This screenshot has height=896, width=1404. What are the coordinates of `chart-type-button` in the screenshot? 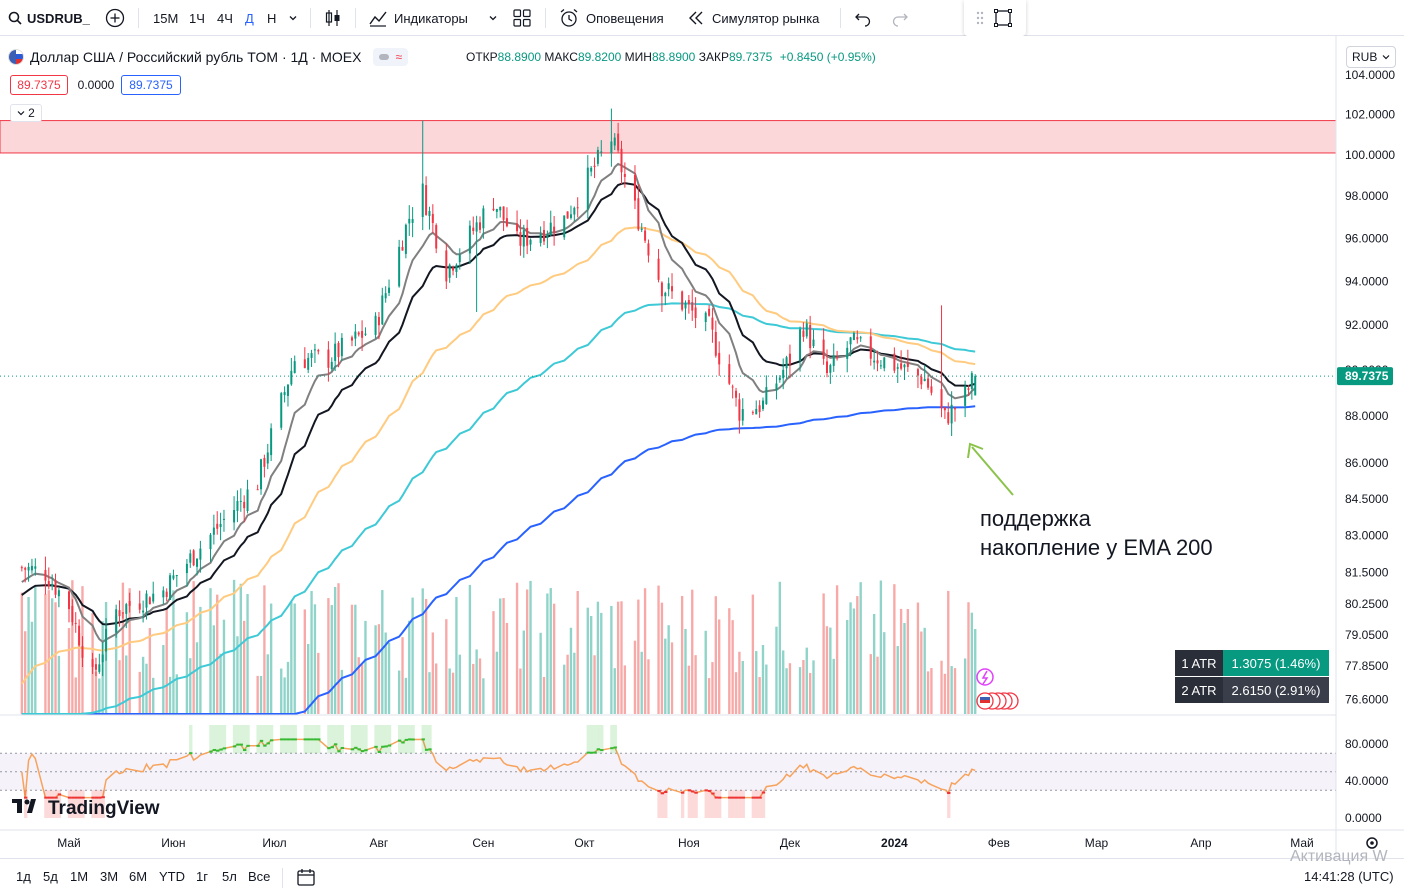 It's located at (333, 18).